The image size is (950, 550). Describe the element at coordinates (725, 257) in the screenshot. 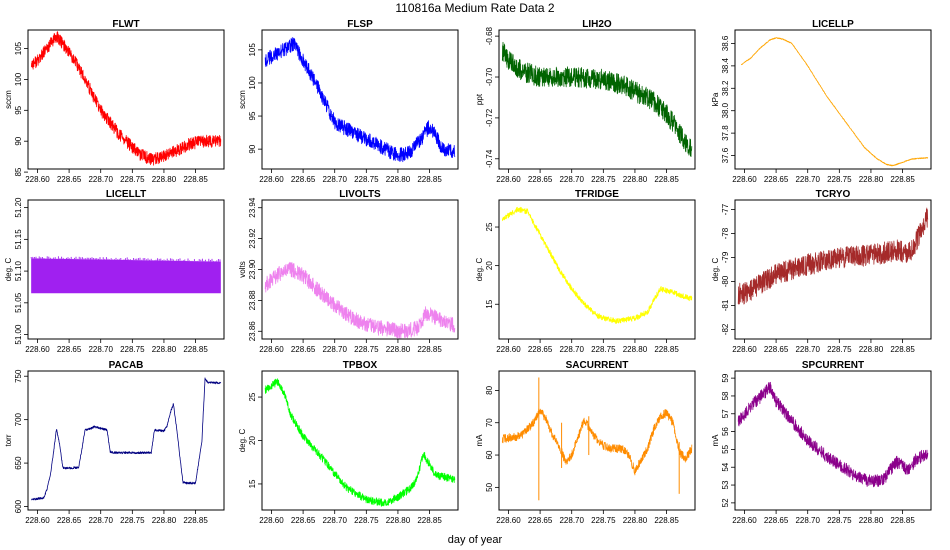

I see `y-tick-label: -79` at that location.